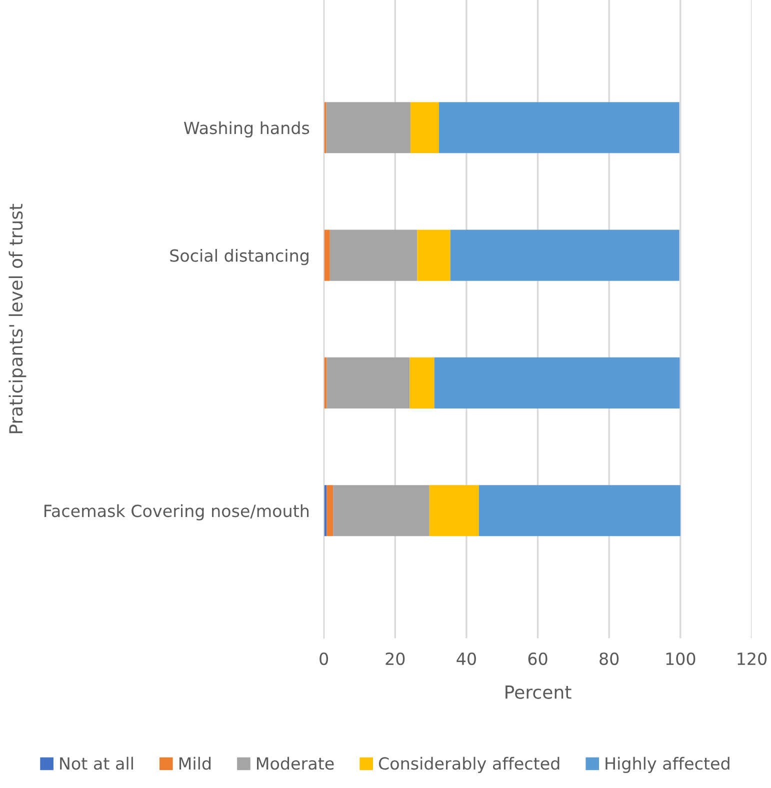 This screenshot has height=788, width=771. Describe the element at coordinates (395, 659) in the screenshot. I see `x-tick-label: 20` at that location.